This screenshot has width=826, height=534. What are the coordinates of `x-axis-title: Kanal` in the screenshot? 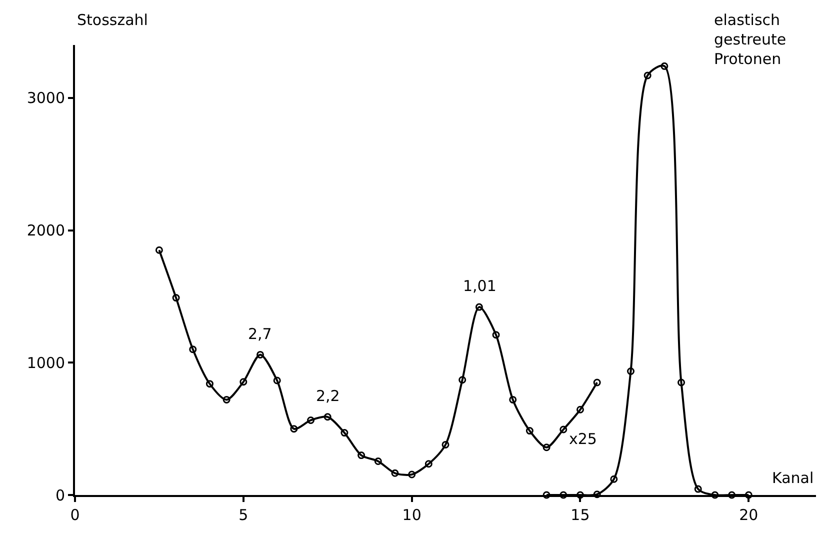 It's located at (793, 478).